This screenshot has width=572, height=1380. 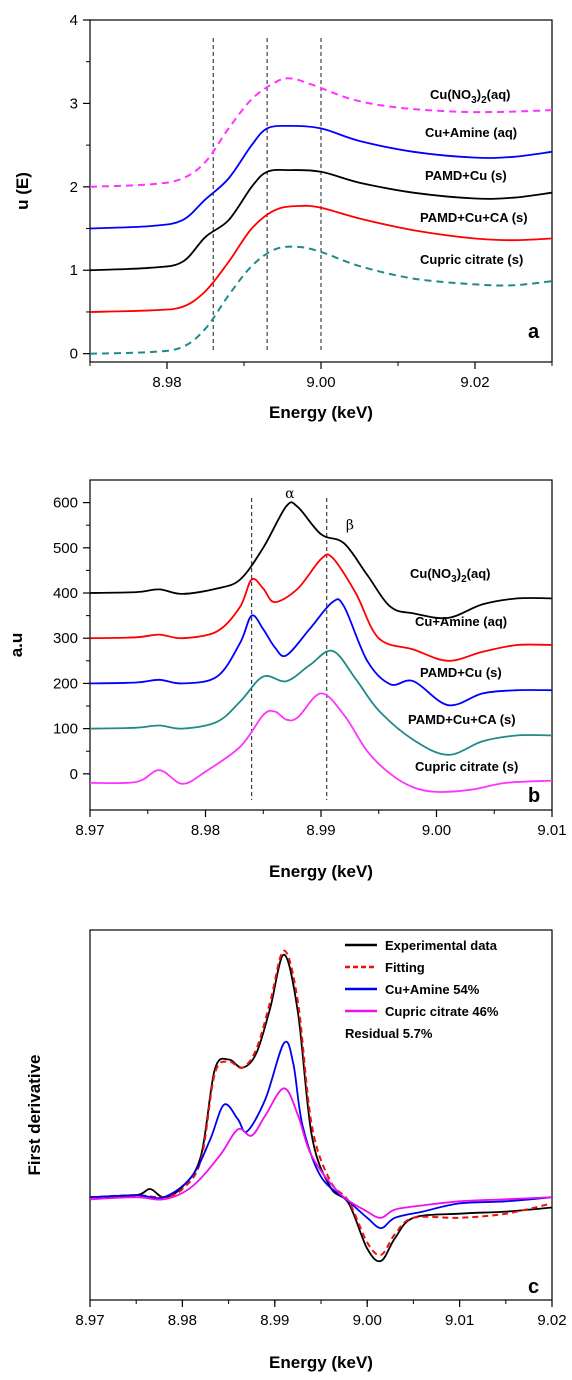 What do you see at coordinates (74, 20) in the screenshot?
I see `y-tick-label: 4` at bounding box center [74, 20].